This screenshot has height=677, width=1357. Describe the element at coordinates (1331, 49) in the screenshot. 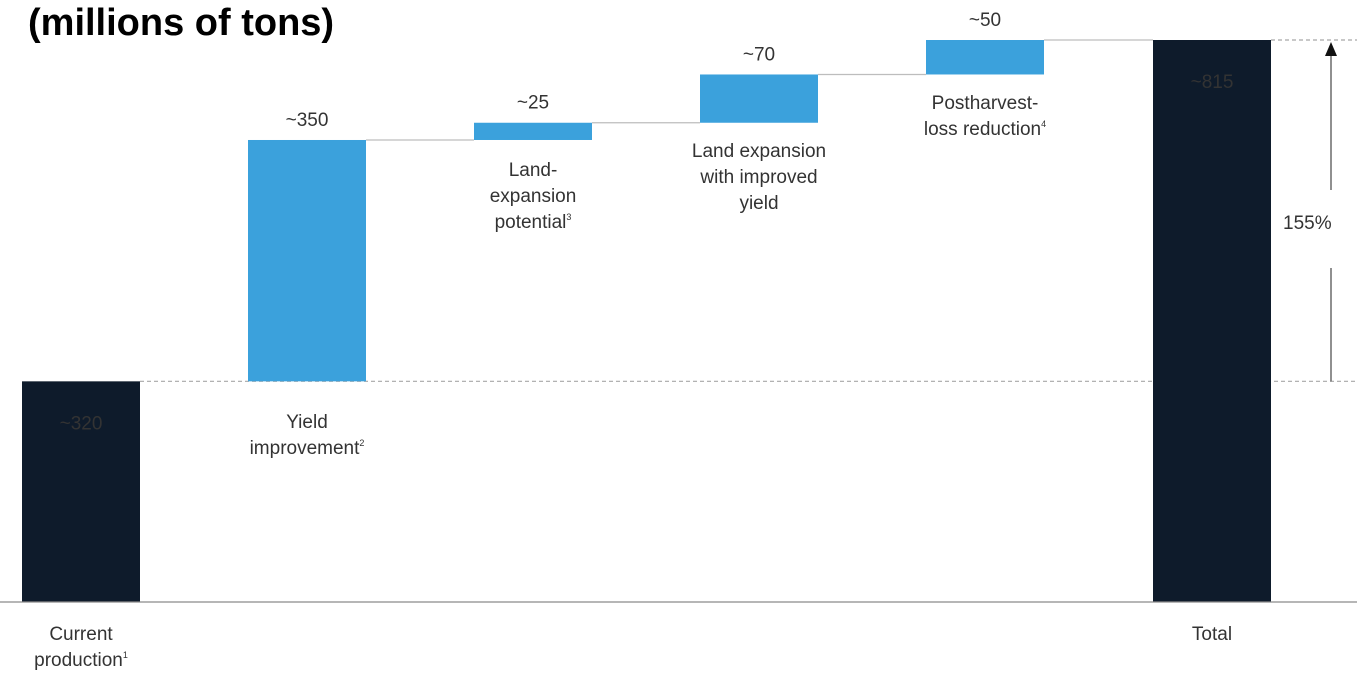

I see `growth-arrow-head` at that location.